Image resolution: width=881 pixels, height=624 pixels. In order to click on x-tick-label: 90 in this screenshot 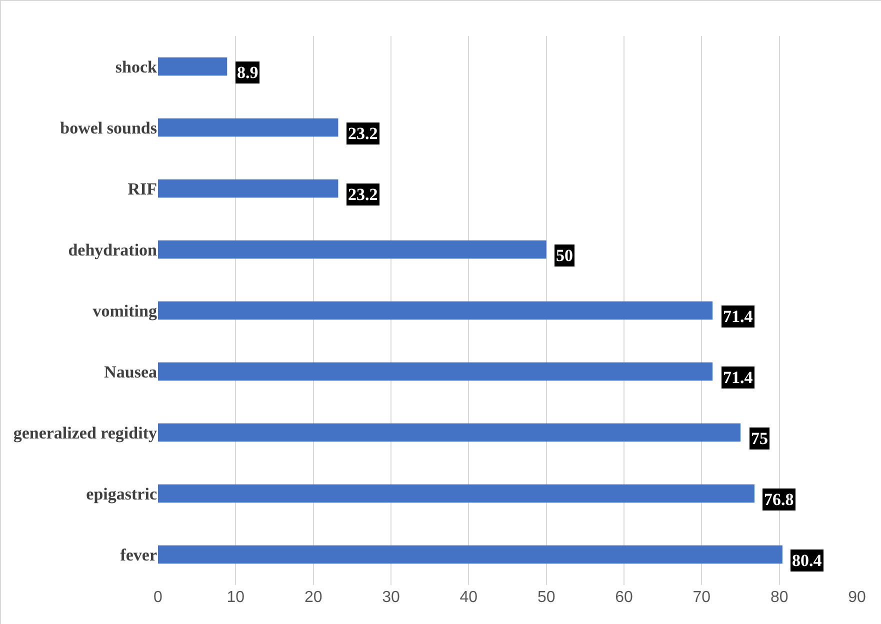, I will do `click(857, 597)`.